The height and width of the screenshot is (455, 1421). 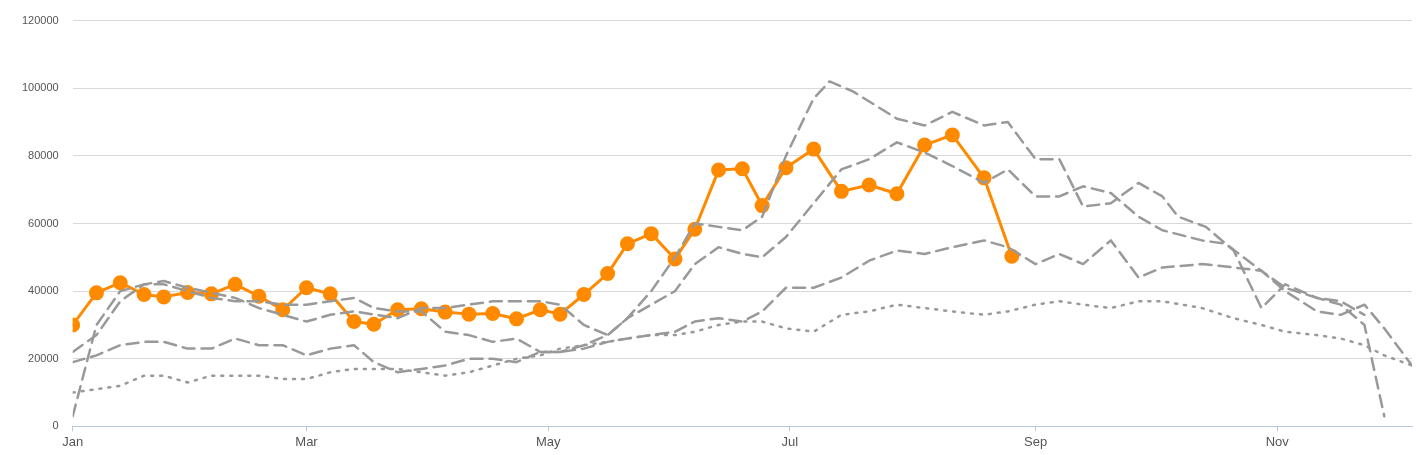 What do you see at coordinates (43, 290) in the screenshot?
I see `y-tick-label: 40000` at bounding box center [43, 290].